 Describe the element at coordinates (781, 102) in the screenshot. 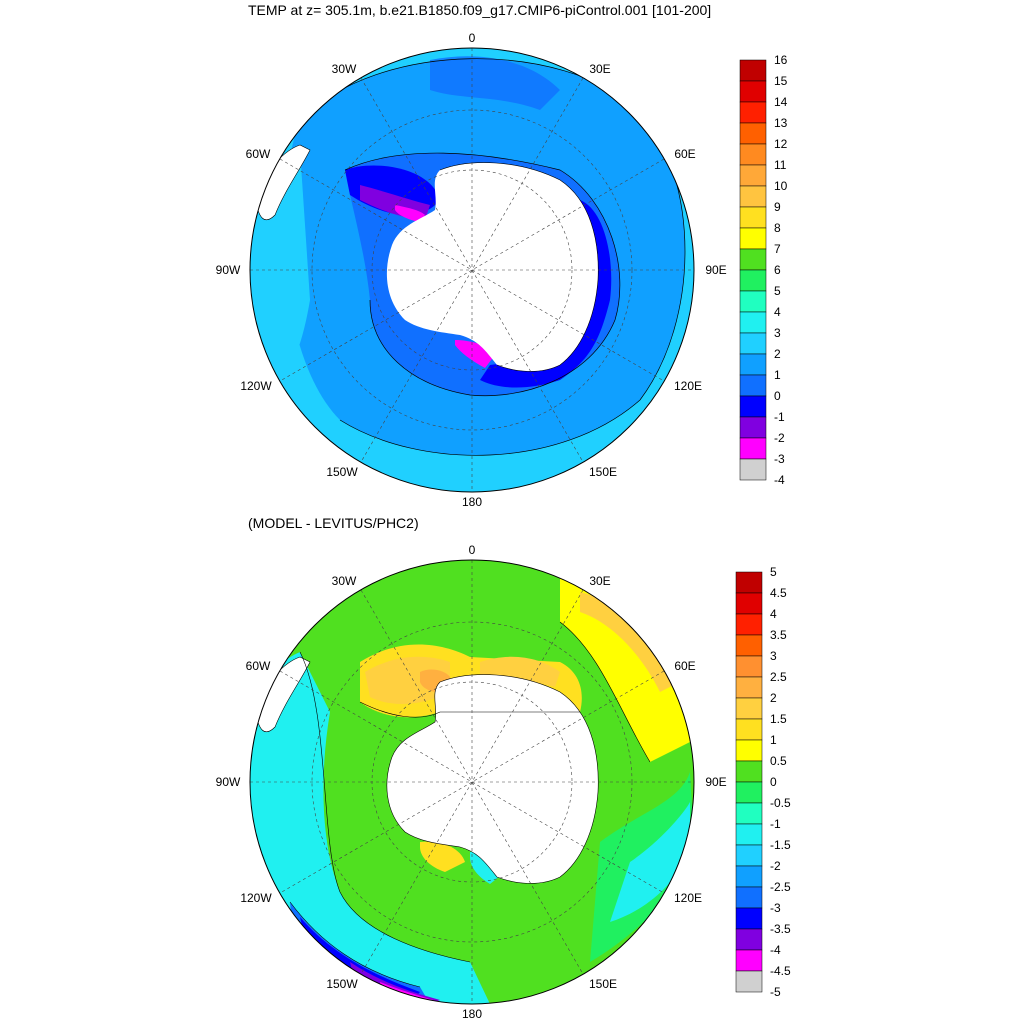

I see `colorbar-label: 14` at that location.